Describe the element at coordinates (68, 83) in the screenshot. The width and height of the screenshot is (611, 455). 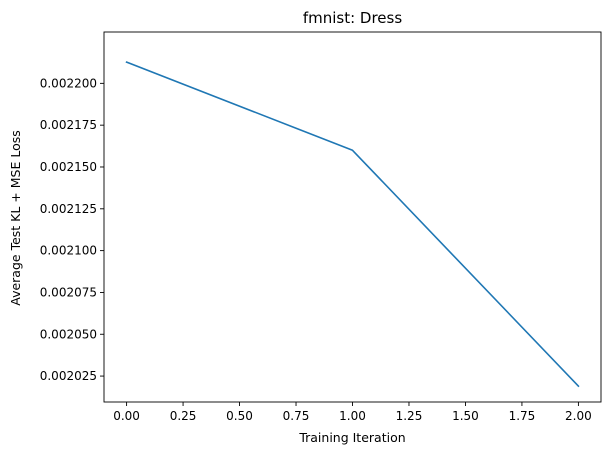
I see `y-tick-label: 0.002200` at that location.